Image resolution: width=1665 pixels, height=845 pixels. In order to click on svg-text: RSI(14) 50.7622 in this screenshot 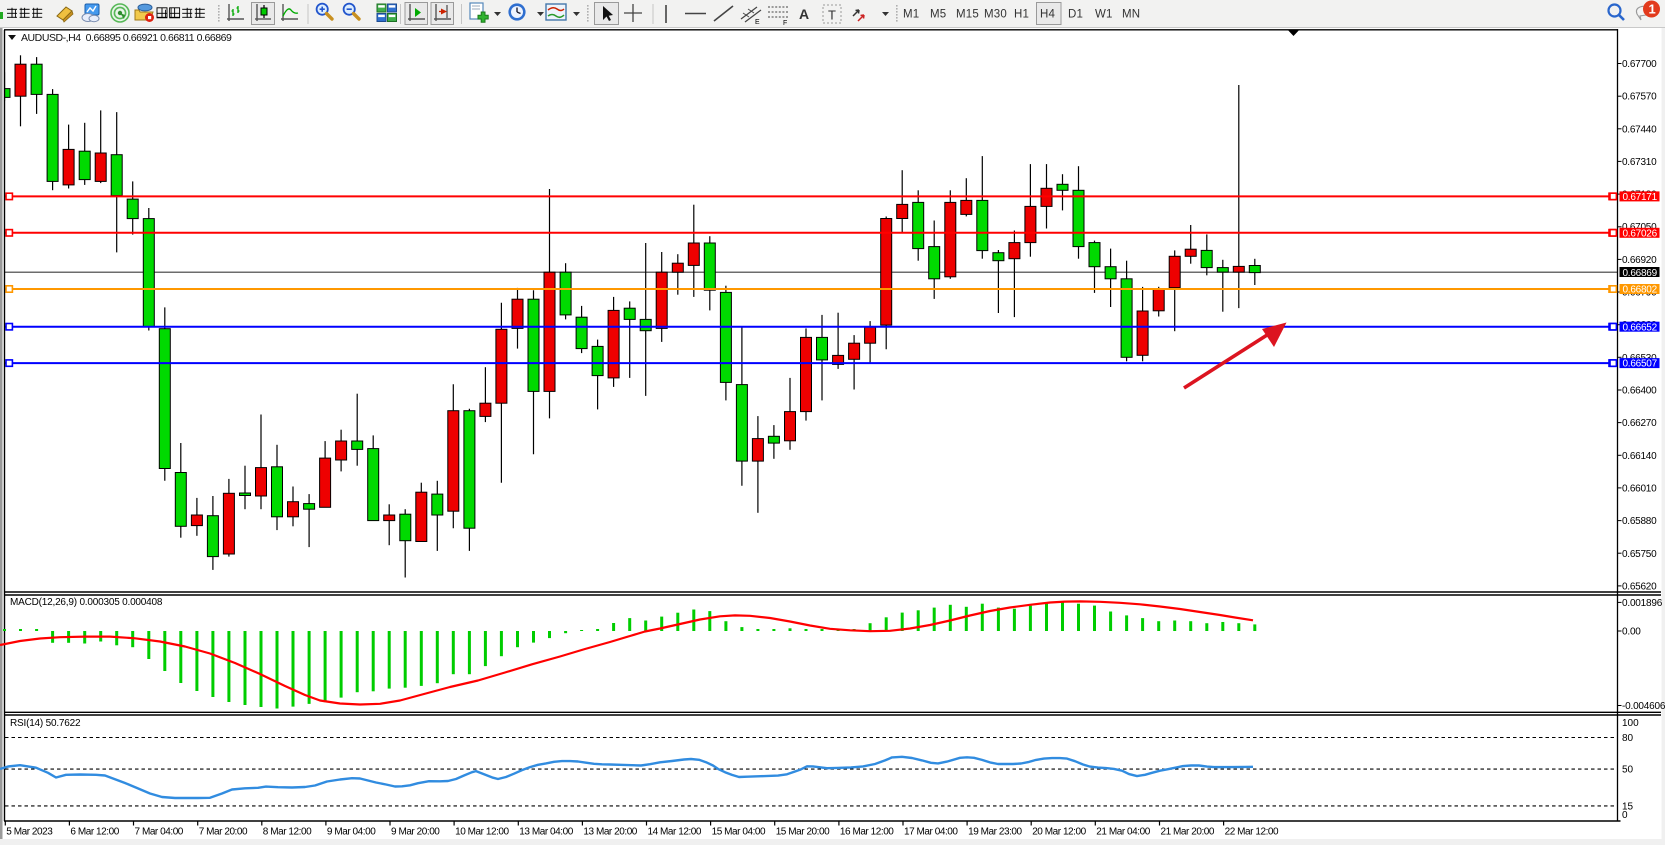, I will do `click(45, 723)`.